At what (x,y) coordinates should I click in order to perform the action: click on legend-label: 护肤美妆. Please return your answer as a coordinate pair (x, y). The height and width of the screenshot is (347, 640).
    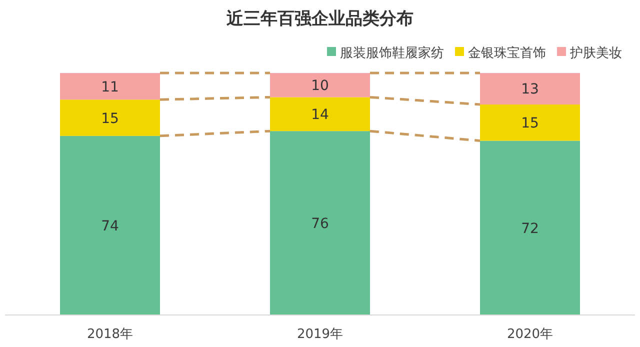
    Looking at the image, I should click on (595, 53).